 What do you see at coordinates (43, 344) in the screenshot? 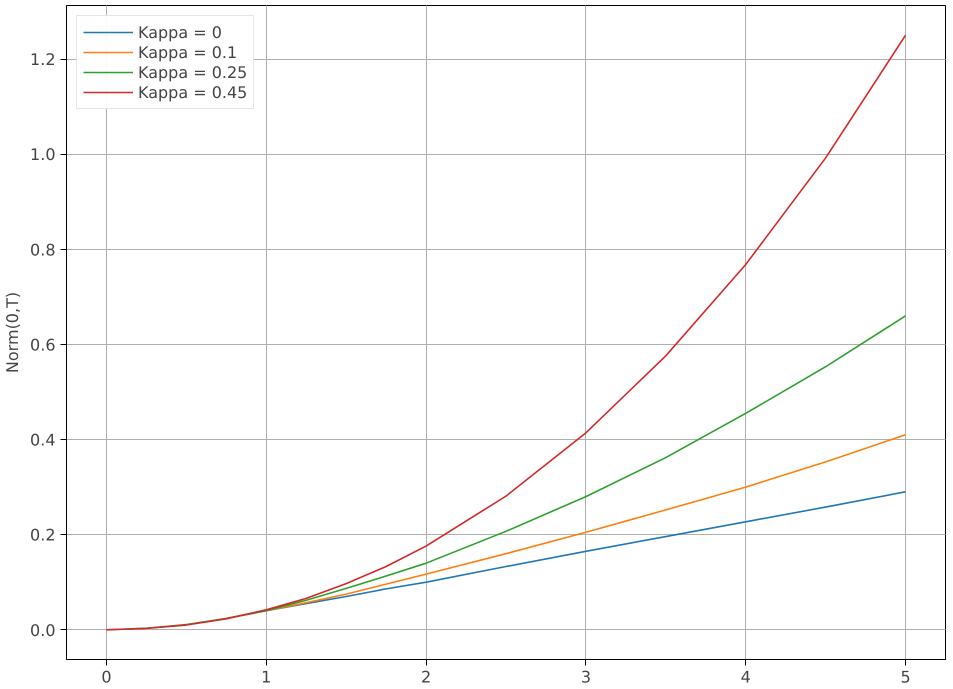
I see `y-tick-label: 0.6` at bounding box center [43, 344].